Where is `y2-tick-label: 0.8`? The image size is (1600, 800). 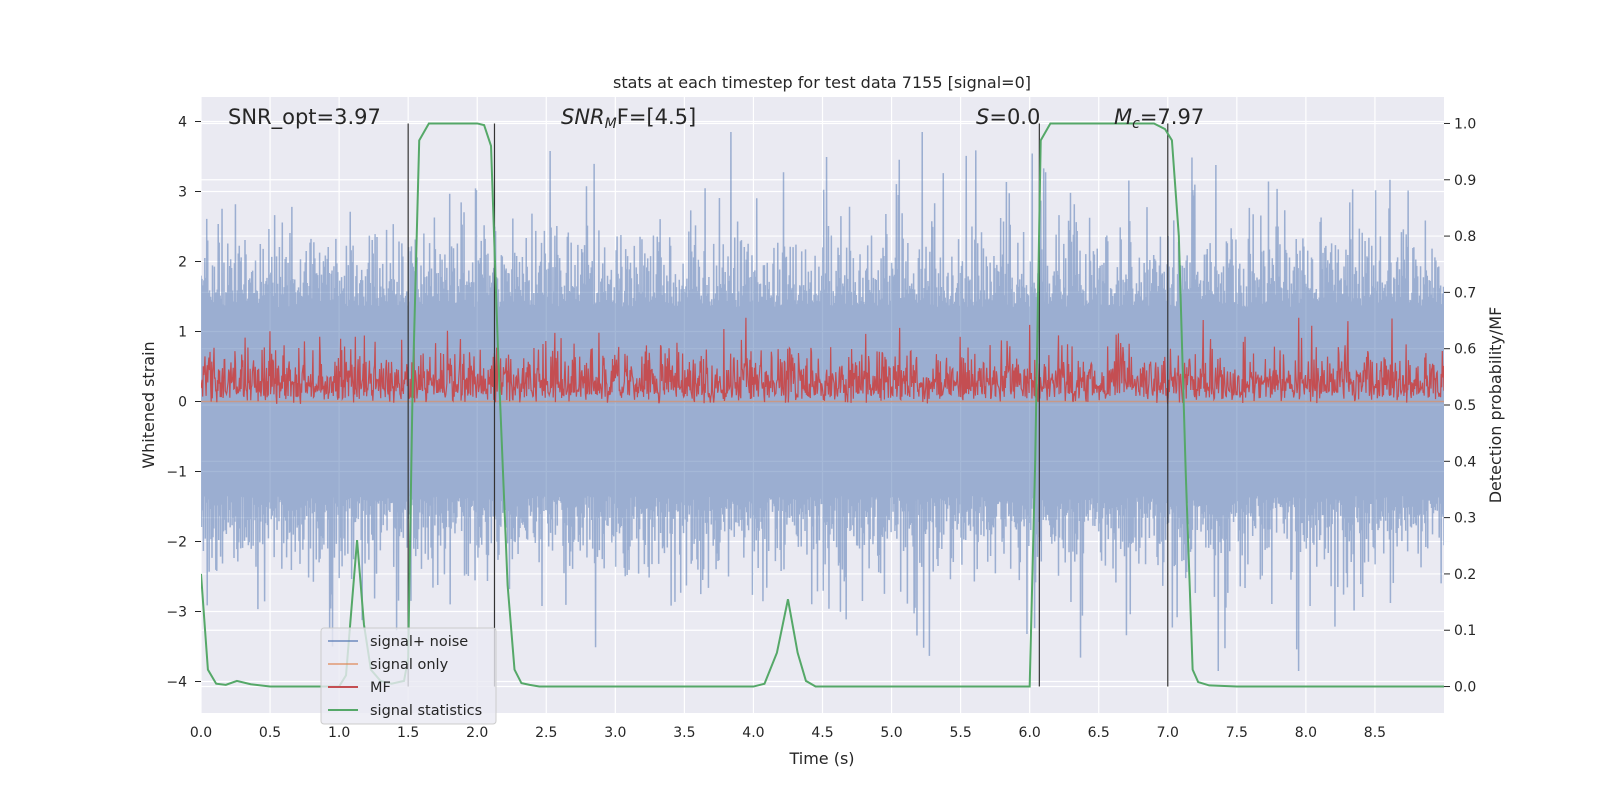 y2-tick-label: 0.8 is located at coordinates (1465, 237).